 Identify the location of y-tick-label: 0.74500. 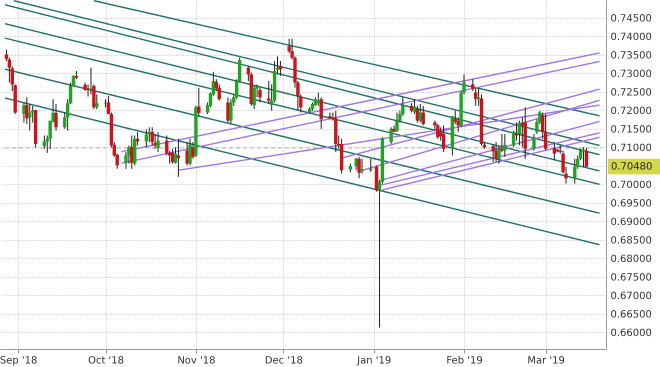
(631, 18).